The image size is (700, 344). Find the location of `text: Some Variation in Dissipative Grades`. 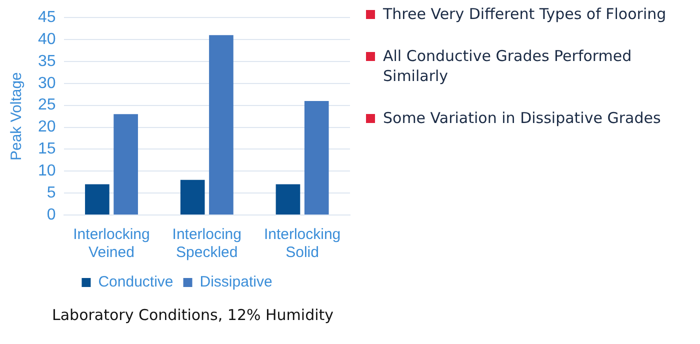

text: Some Variation in Dissipative Grades is located at coordinates (522, 118).